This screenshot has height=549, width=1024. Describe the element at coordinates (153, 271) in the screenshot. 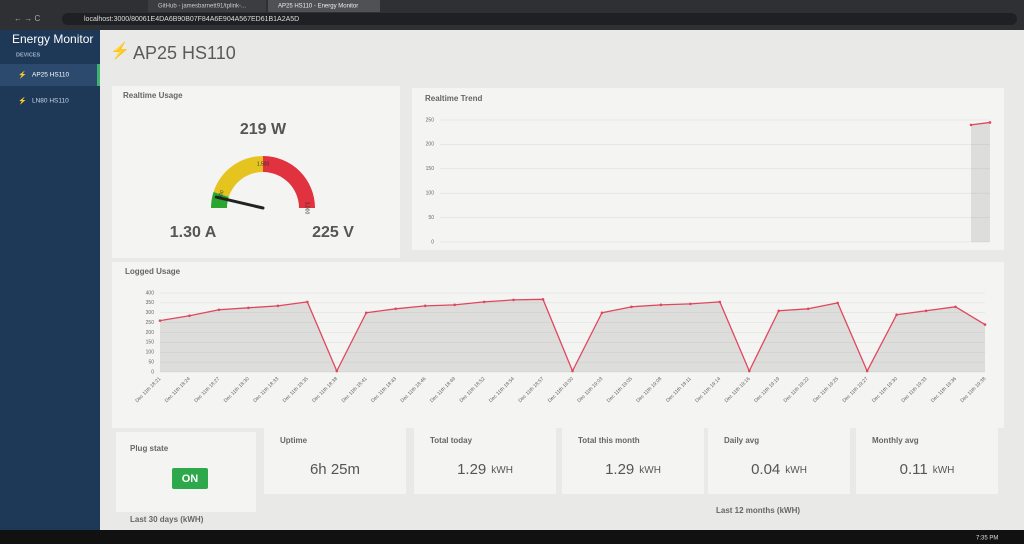

I see `panel-title: Logged Usage` at that location.